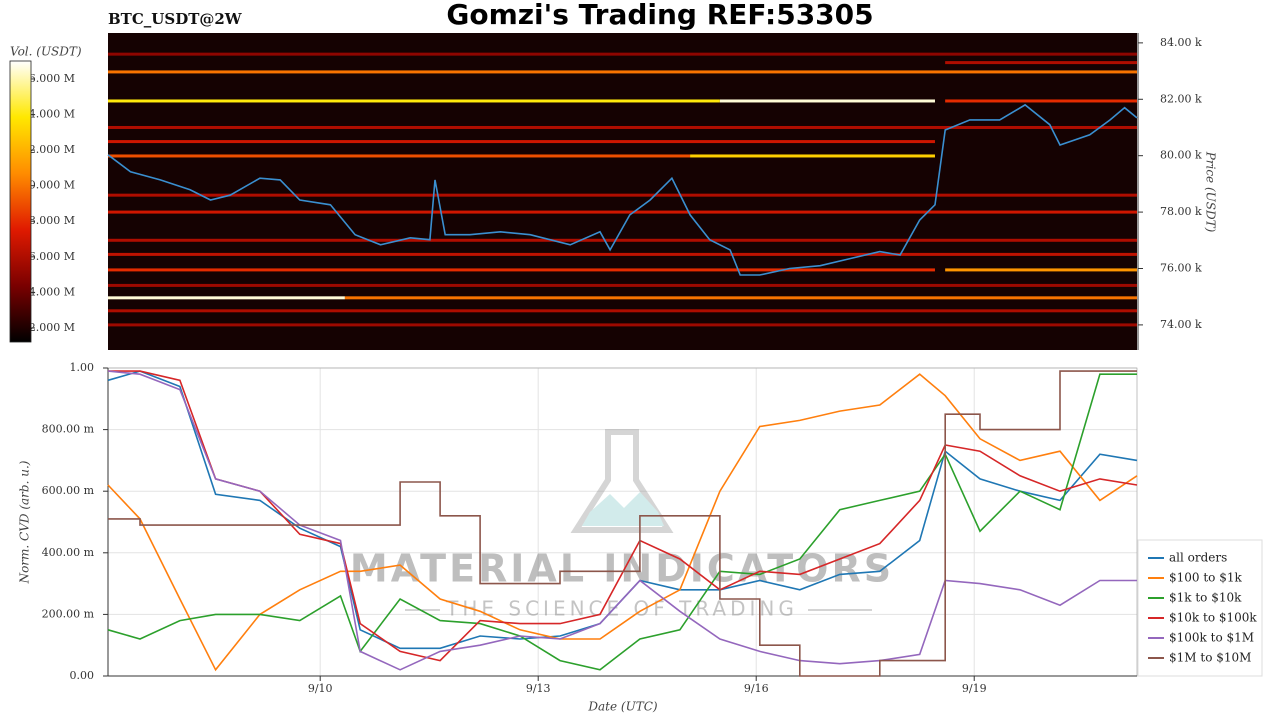  I want to click on watermark, so click(622, 481).